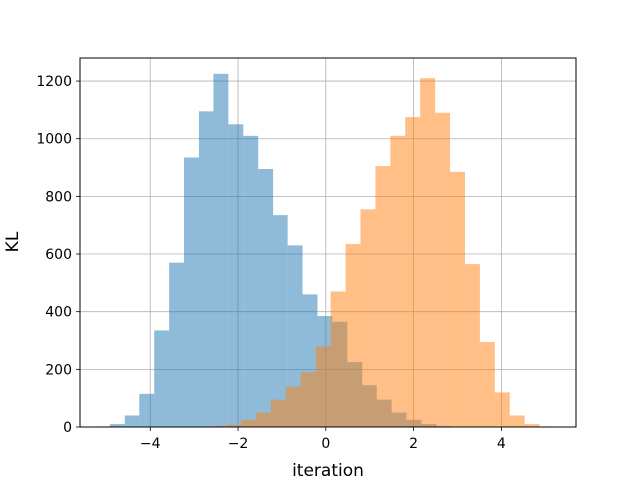 The width and height of the screenshot is (640, 480). Describe the element at coordinates (54, 140) in the screenshot. I see `y-tick-label-5: 1000` at that location.